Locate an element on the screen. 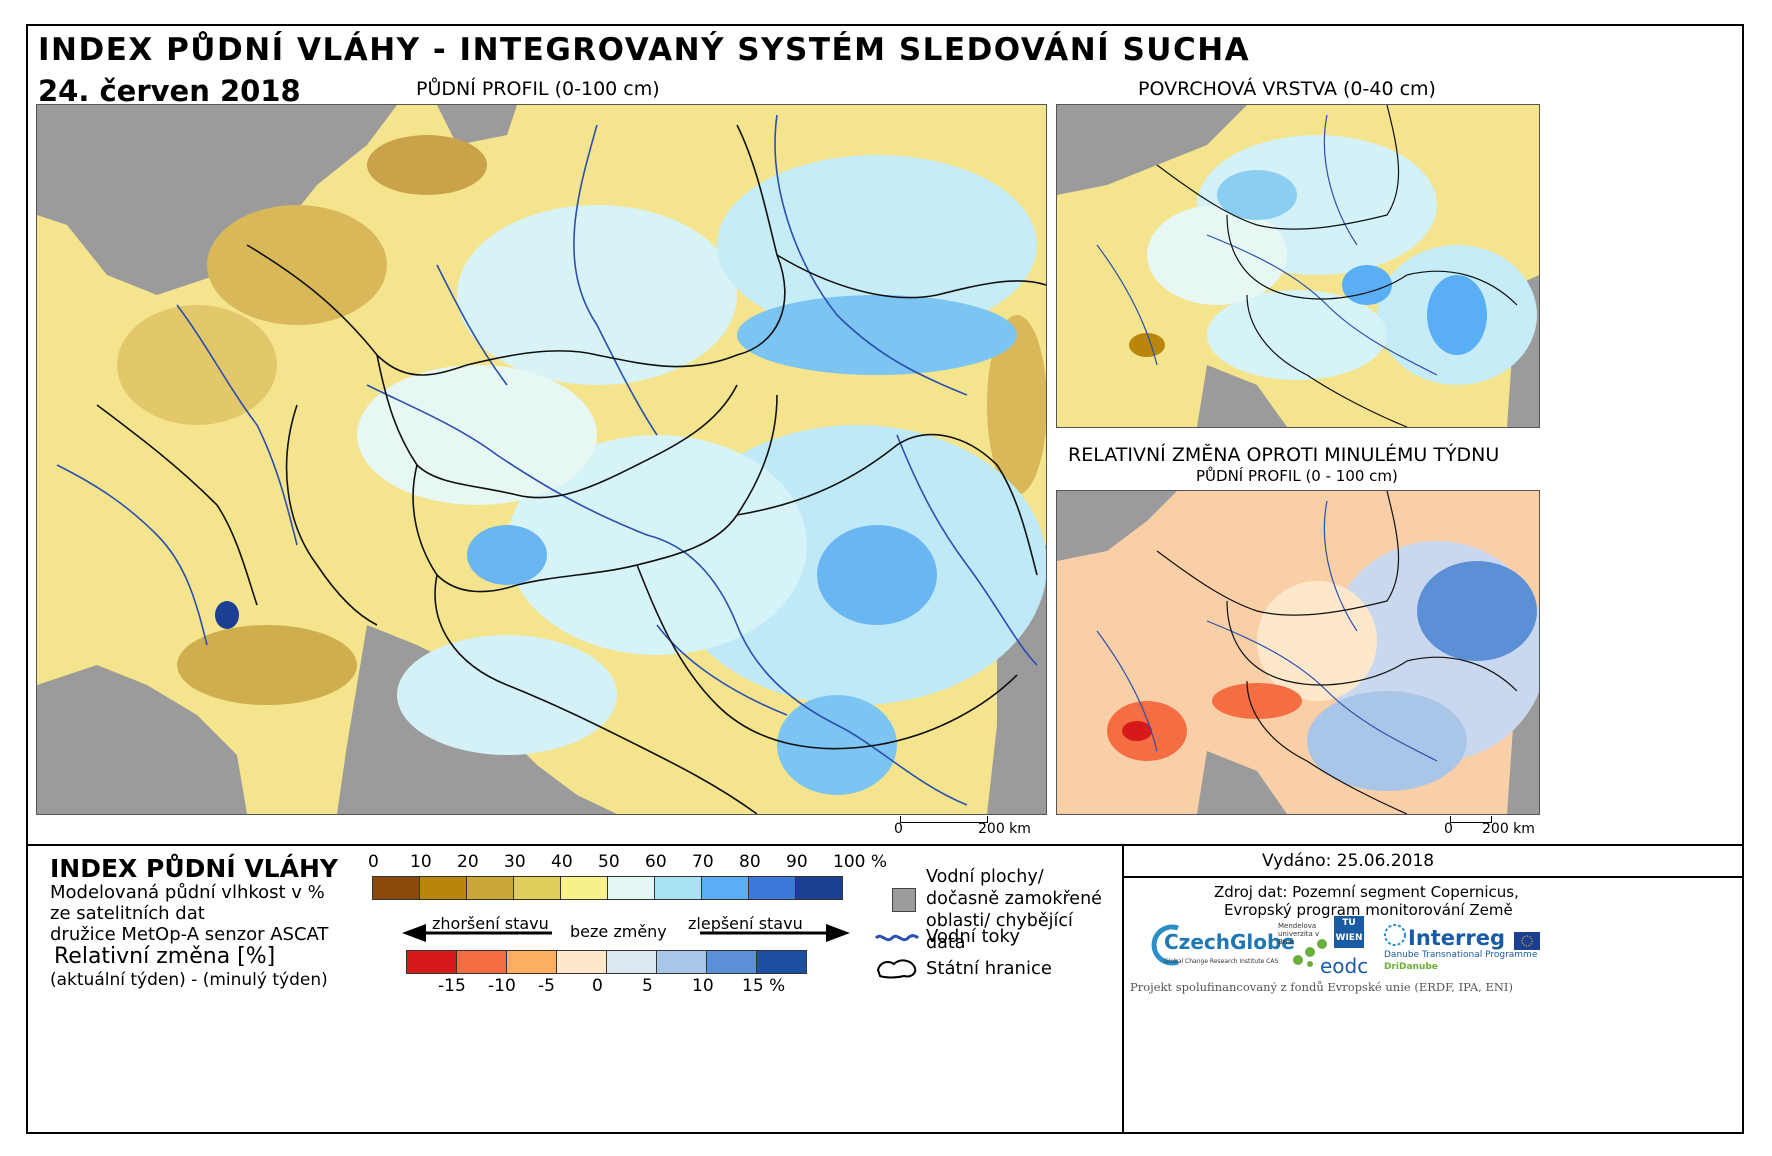 Image resolution: width=1772 pixels, height=1156 pixels. eodc-logo: eodc is located at coordinates (1344, 966).